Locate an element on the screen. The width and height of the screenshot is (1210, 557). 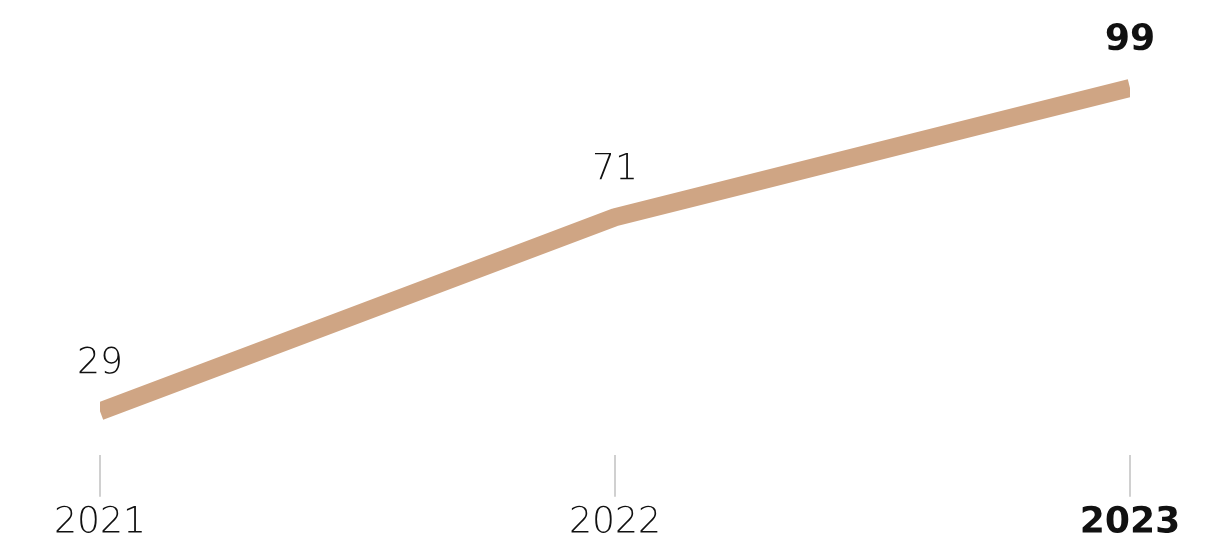
x-tick-label: 2023 is located at coordinates (1130, 519).